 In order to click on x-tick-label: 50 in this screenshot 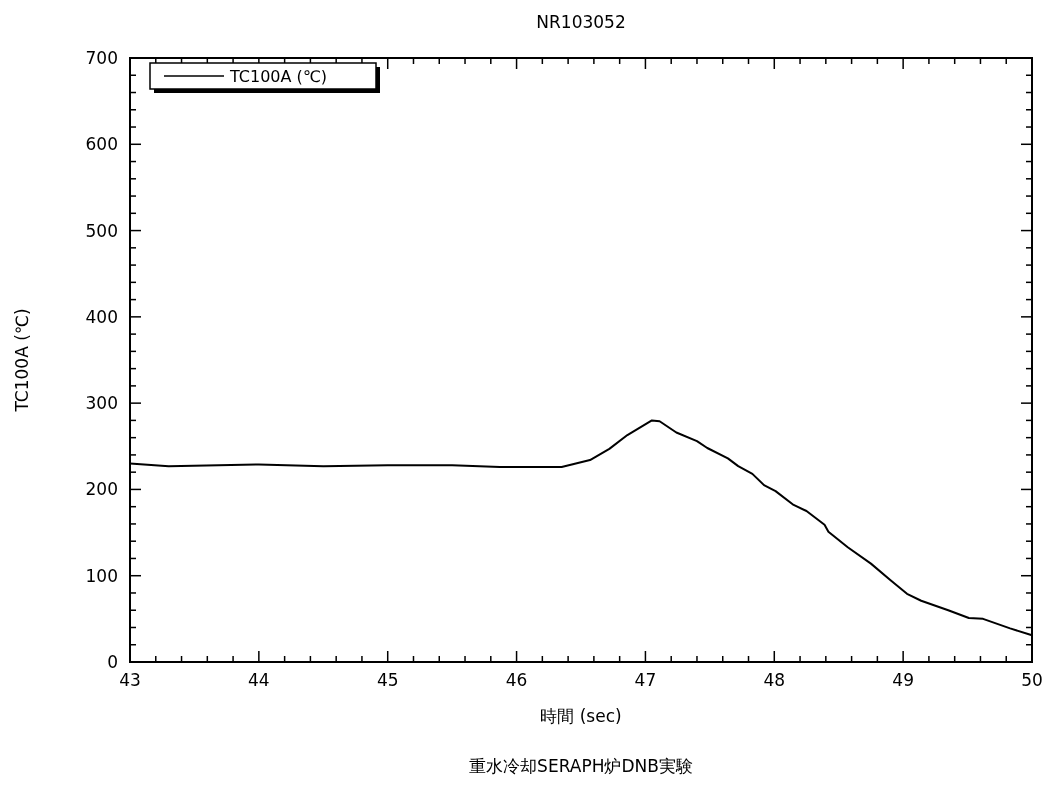, I will do `click(1032, 680)`.